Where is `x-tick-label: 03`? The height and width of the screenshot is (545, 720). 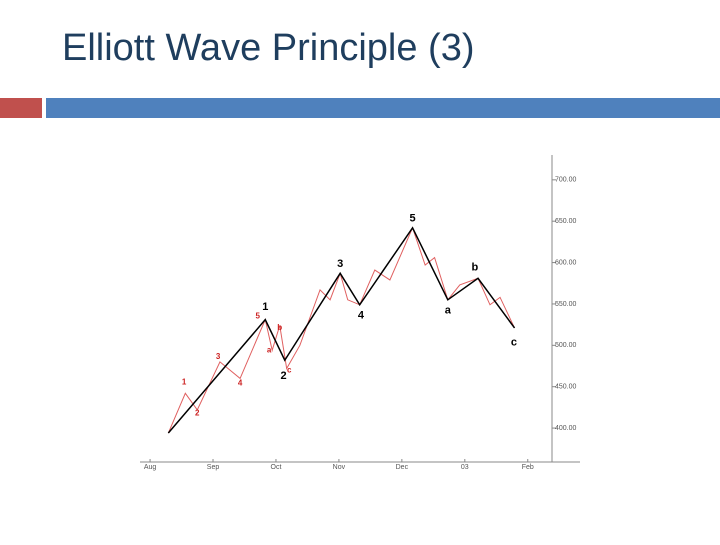 x-tick-label: 03 is located at coordinates (465, 467).